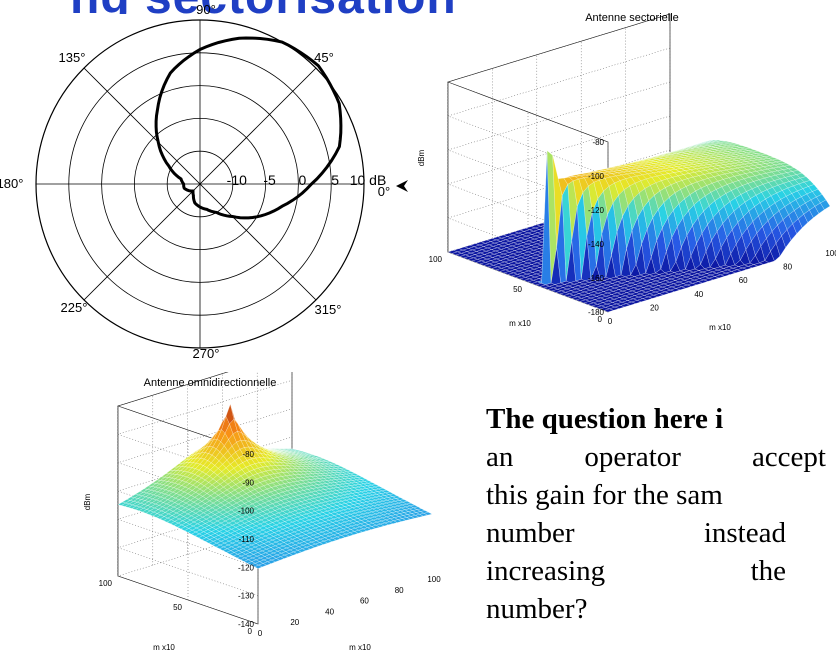 This screenshot has height=654, width=836. Describe the element at coordinates (596, 312) in the screenshot. I see `surface-z-tick: -180` at that location.